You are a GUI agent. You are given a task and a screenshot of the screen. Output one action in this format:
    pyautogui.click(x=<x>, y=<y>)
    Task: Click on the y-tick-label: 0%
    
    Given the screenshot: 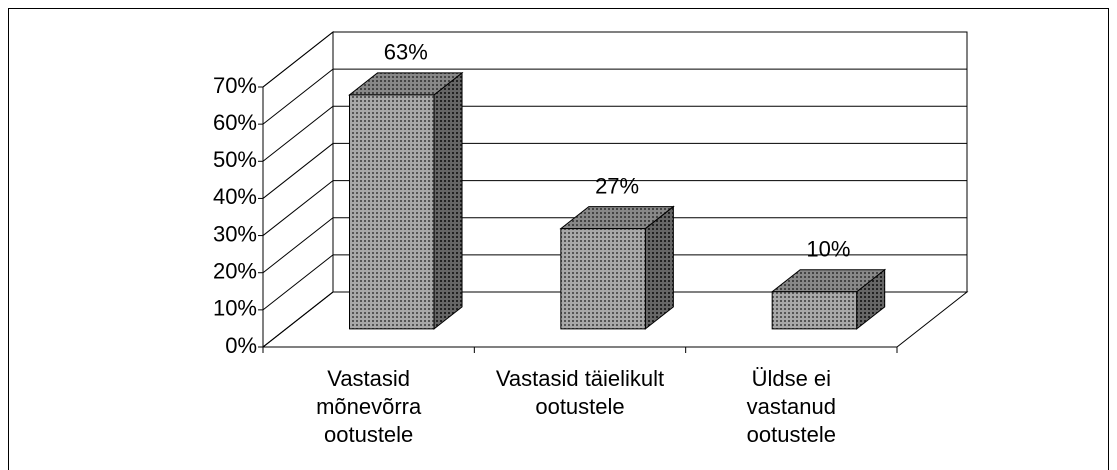 What is the action you would take?
    pyautogui.click(x=241, y=345)
    